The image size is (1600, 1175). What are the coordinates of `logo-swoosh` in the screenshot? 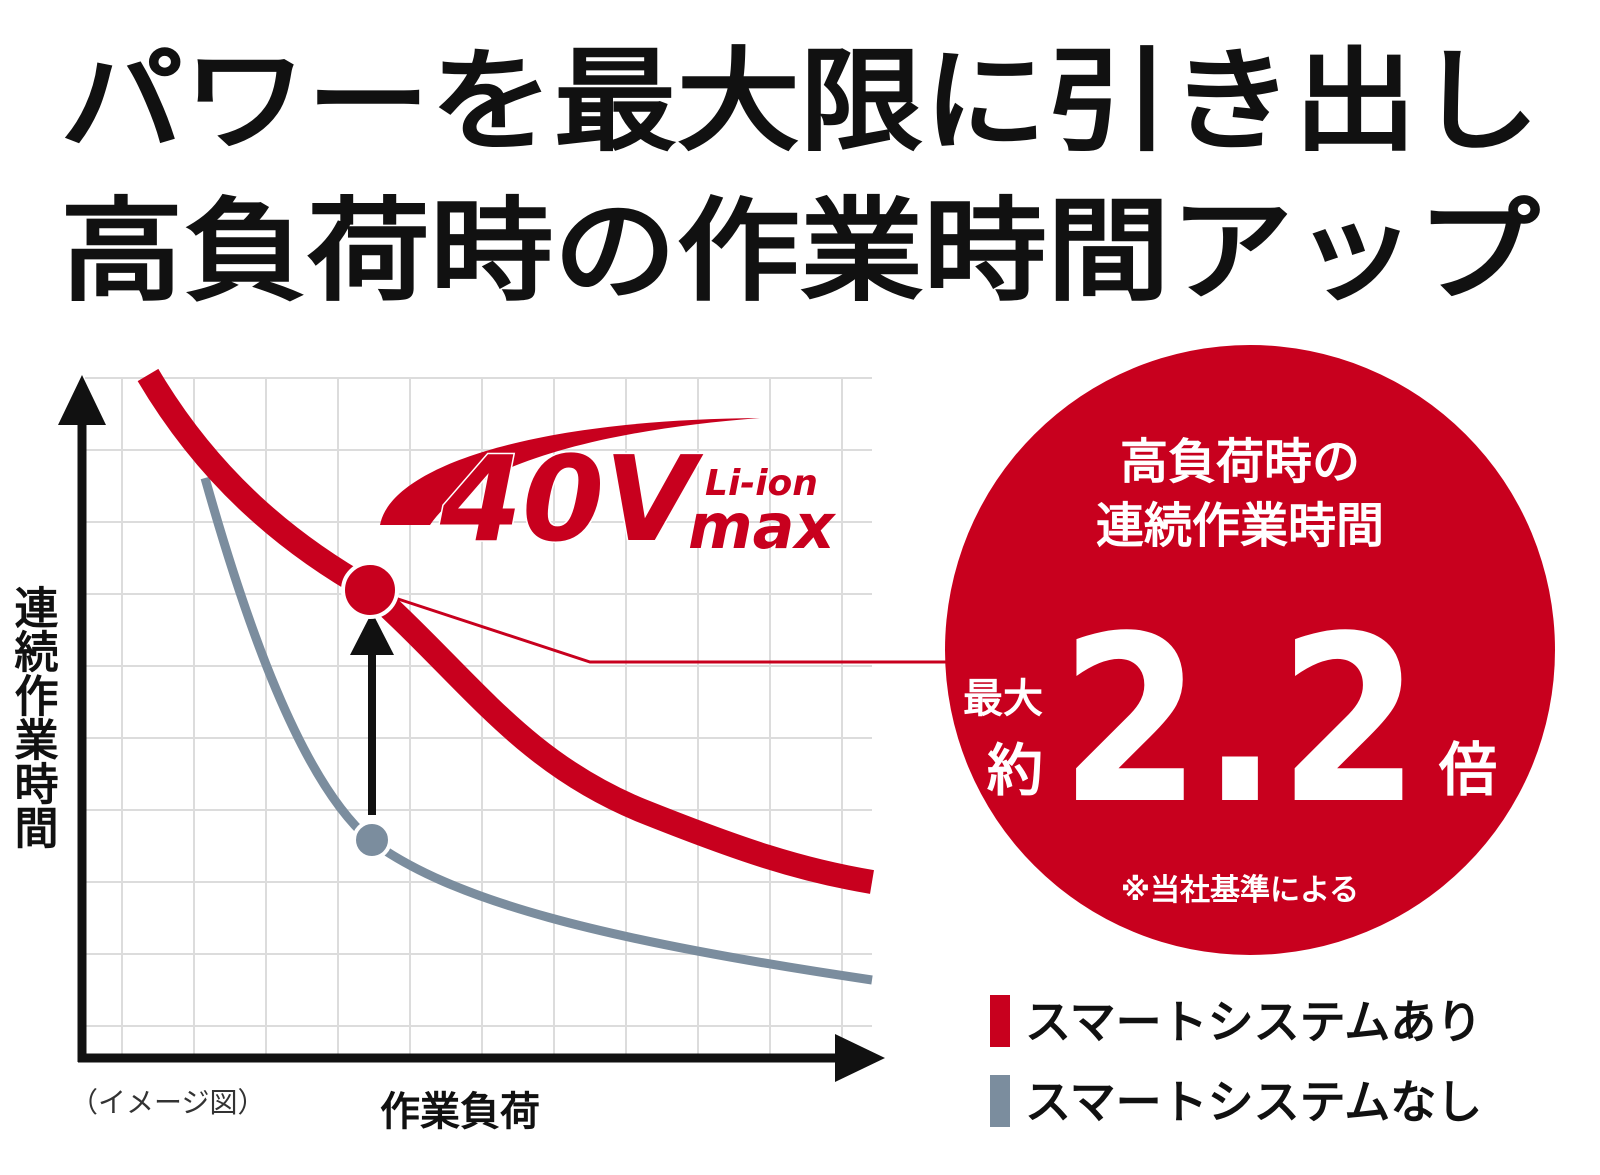 It's located at (570, 471).